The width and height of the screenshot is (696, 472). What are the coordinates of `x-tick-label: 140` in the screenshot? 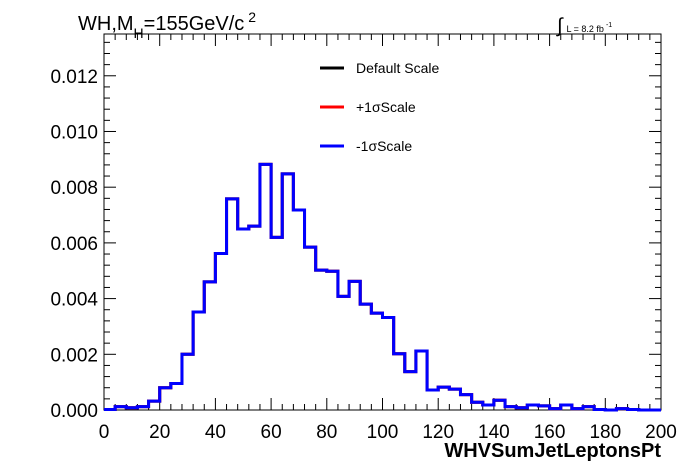 It's located at (494, 432).